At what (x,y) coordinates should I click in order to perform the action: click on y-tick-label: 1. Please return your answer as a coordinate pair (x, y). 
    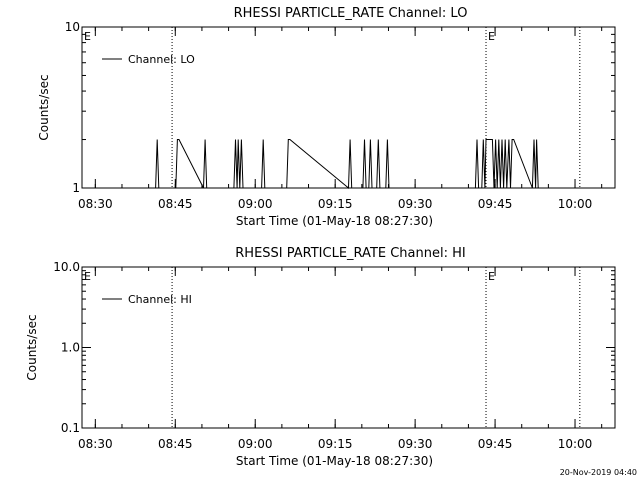
    Looking at the image, I should click on (76, 188).